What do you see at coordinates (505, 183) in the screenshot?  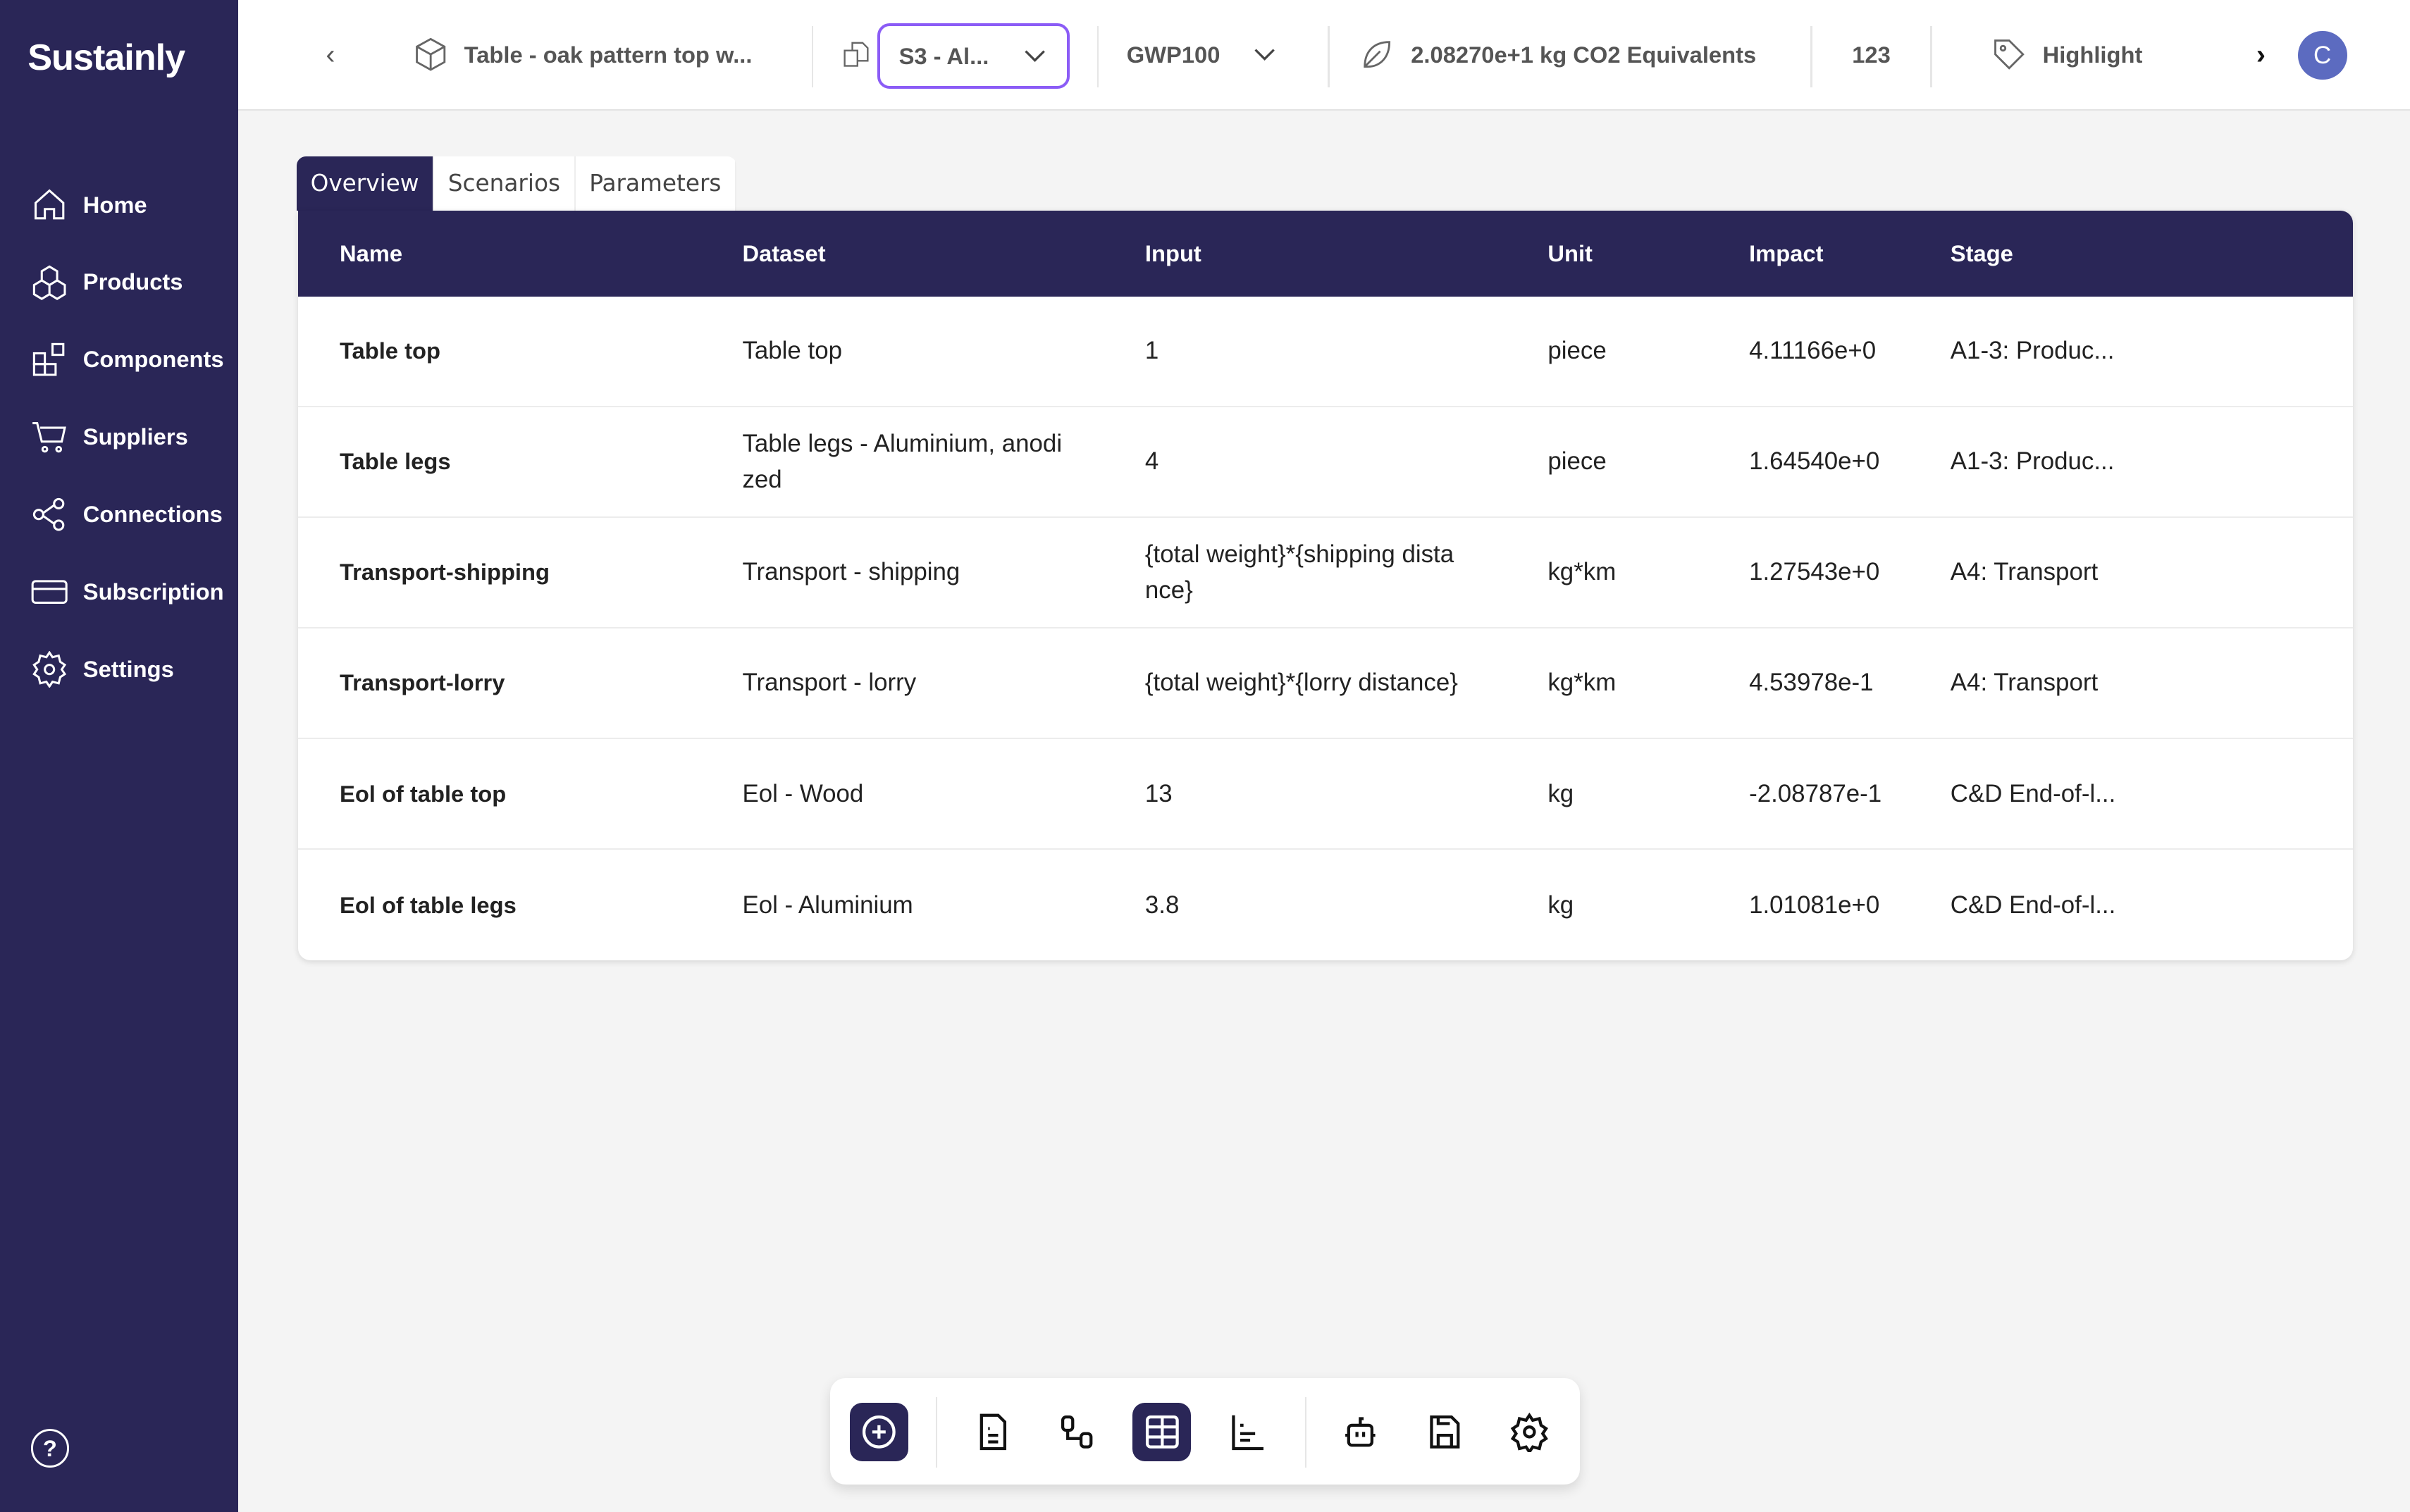 I see `tab-scenarios: Scenarios` at bounding box center [505, 183].